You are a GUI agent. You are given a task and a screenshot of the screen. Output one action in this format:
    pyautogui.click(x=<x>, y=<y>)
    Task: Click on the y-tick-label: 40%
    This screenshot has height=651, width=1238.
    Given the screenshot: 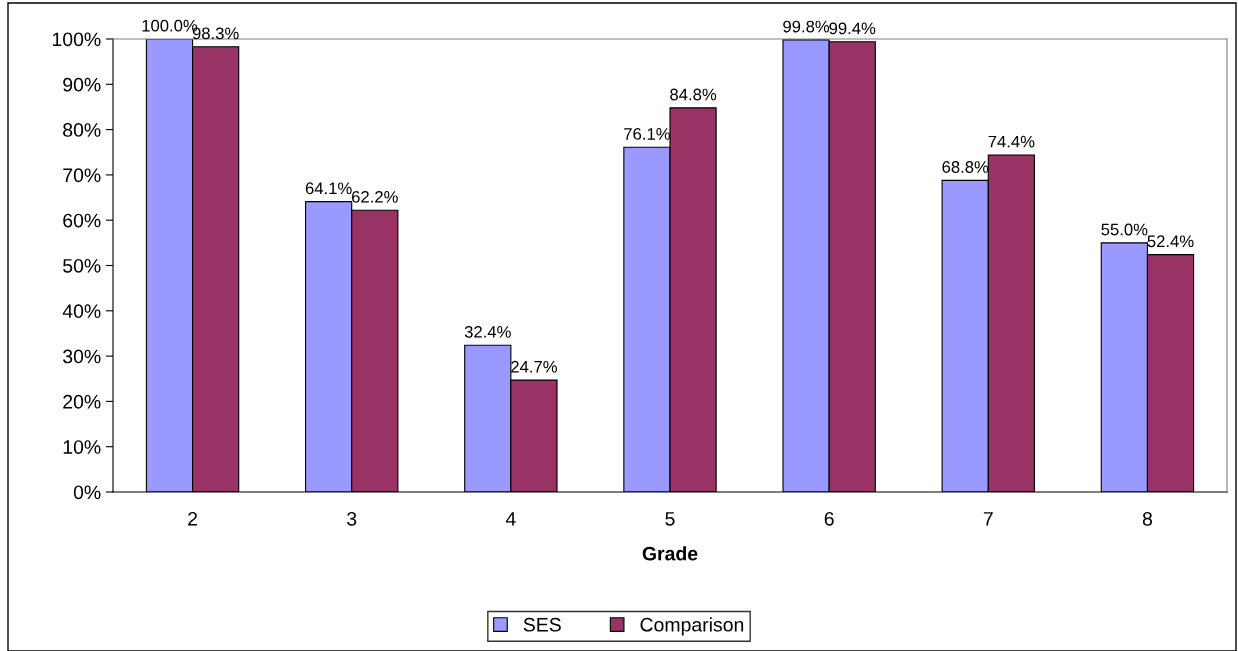 What is the action you would take?
    pyautogui.click(x=81, y=311)
    